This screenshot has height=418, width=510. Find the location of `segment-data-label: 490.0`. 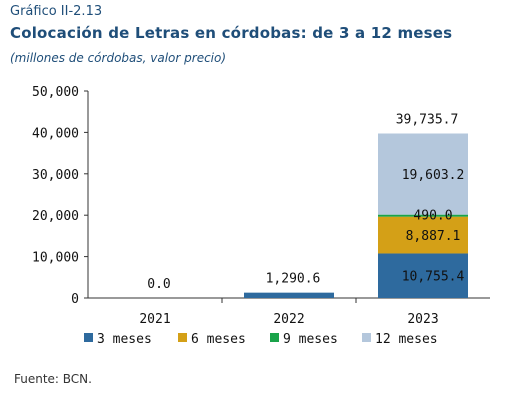

segment-data-label: 490.0 is located at coordinates (432, 216).